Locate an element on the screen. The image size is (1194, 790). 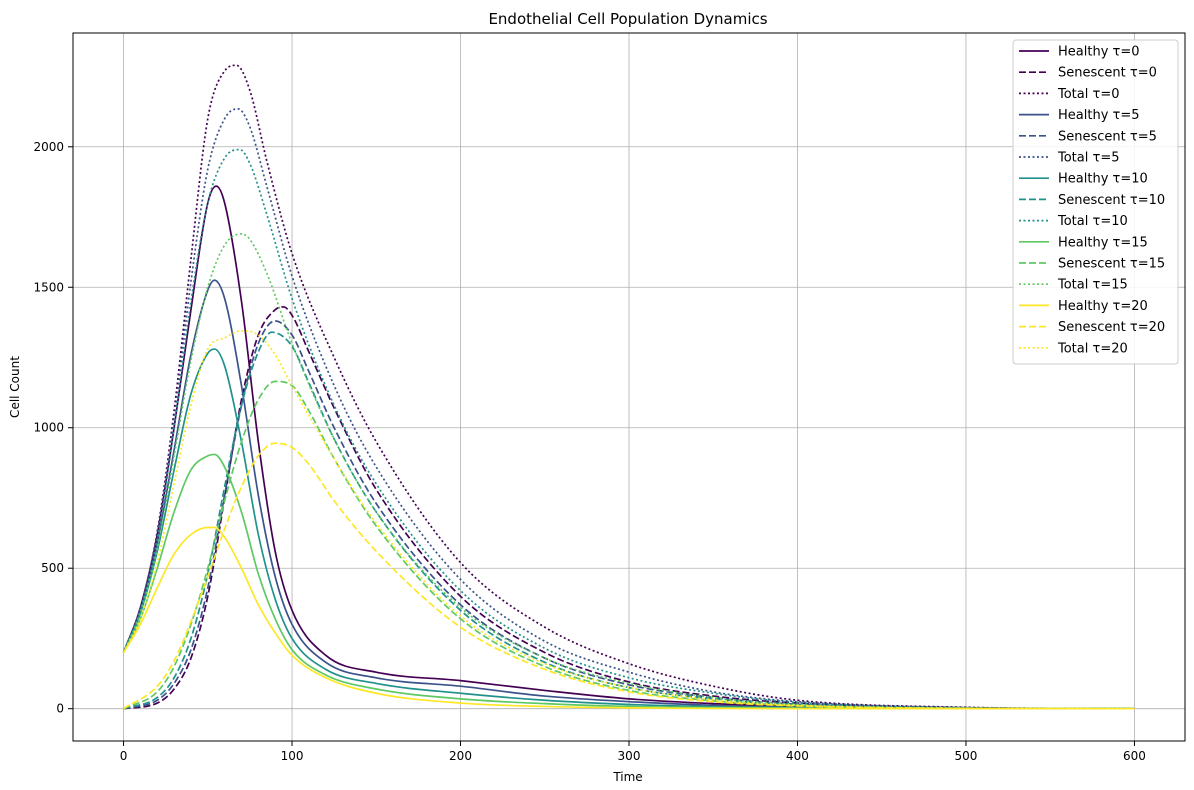
y-tick-label: 1000 is located at coordinates (48, 428).